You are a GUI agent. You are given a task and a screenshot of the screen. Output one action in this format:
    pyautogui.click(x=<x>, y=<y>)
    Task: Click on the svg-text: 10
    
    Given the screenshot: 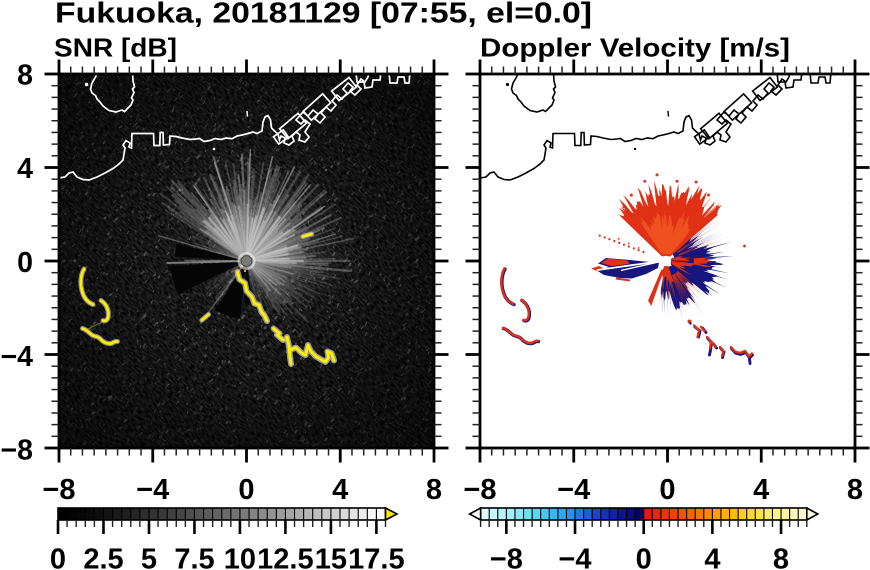 What is the action you would take?
    pyautogui.click(x=240, y=557)
    